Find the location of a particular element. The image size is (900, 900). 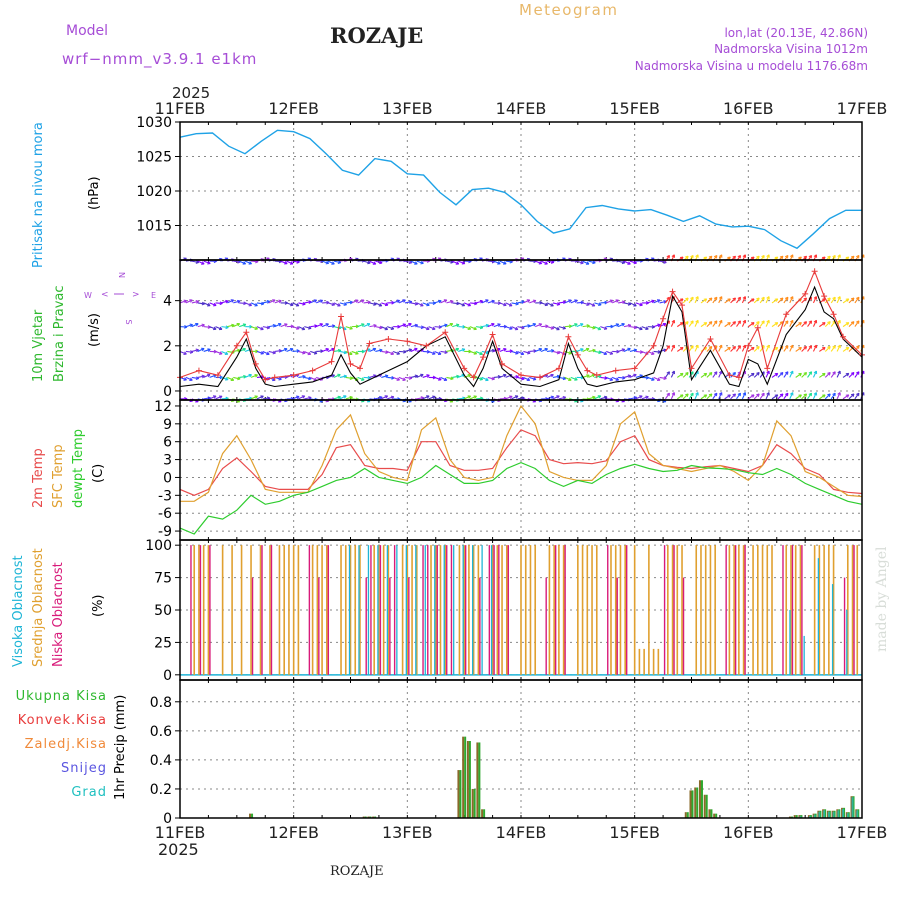

temperature-ytick-label: -6 is located at coordinates (165, 514).